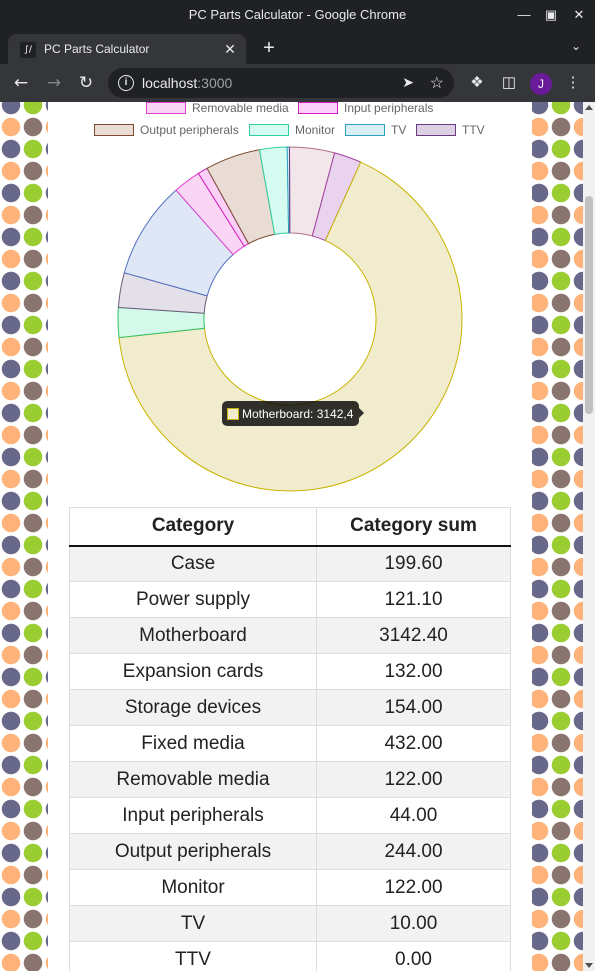  What do you see at coordinates (579, 14) in the screenshot?
I see `close-window-icon: ✕` at bounding box center [579, 14].